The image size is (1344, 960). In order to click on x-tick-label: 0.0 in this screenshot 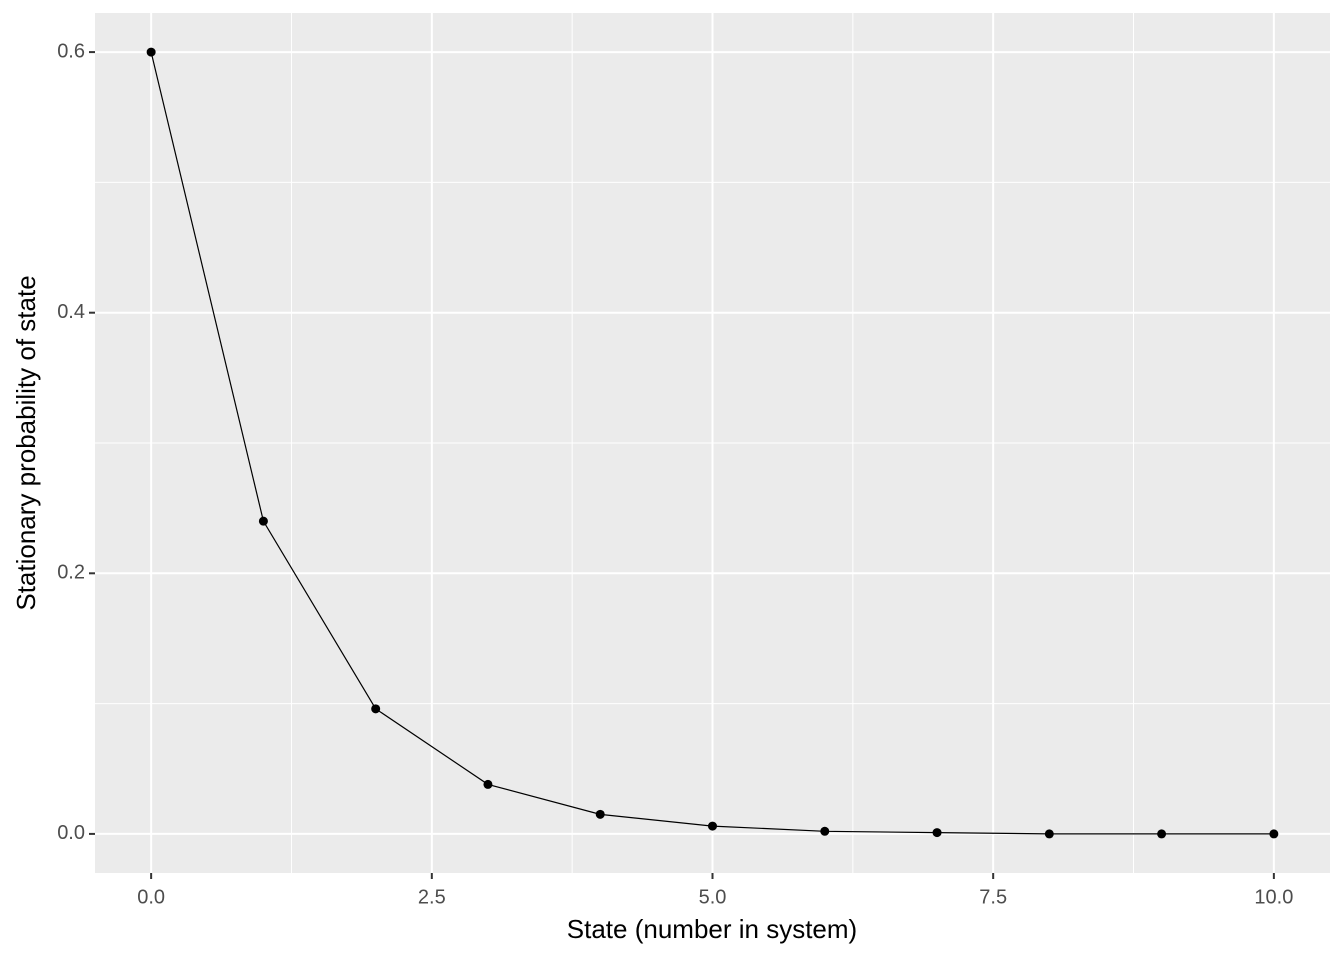, I will do `click(151, 897)`.